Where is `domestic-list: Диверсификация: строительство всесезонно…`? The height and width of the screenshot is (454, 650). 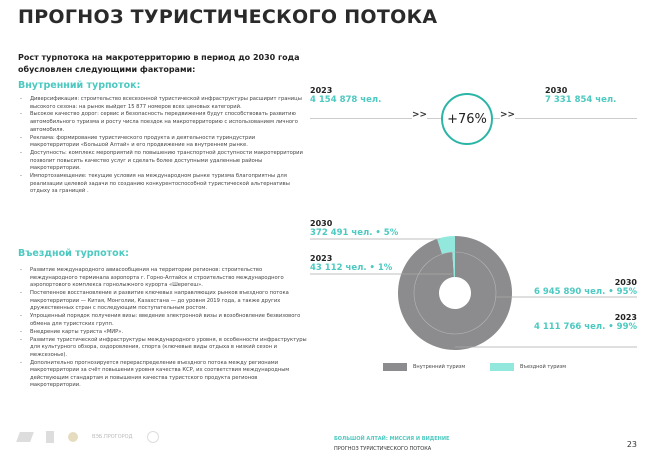
domestic-list: Диверсификация: строительство всесезонно… is located at coordinates (160, 146).